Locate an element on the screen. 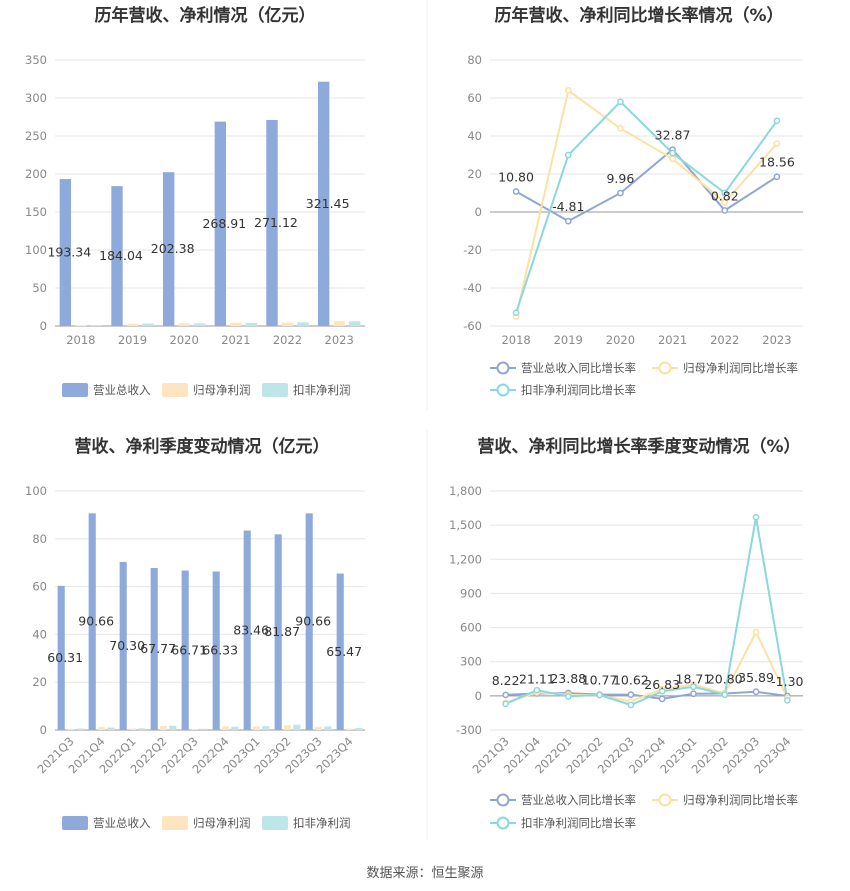 This screenshot has width=850, height=891. data-label: 8.22 is located at coordinates (506, 680).